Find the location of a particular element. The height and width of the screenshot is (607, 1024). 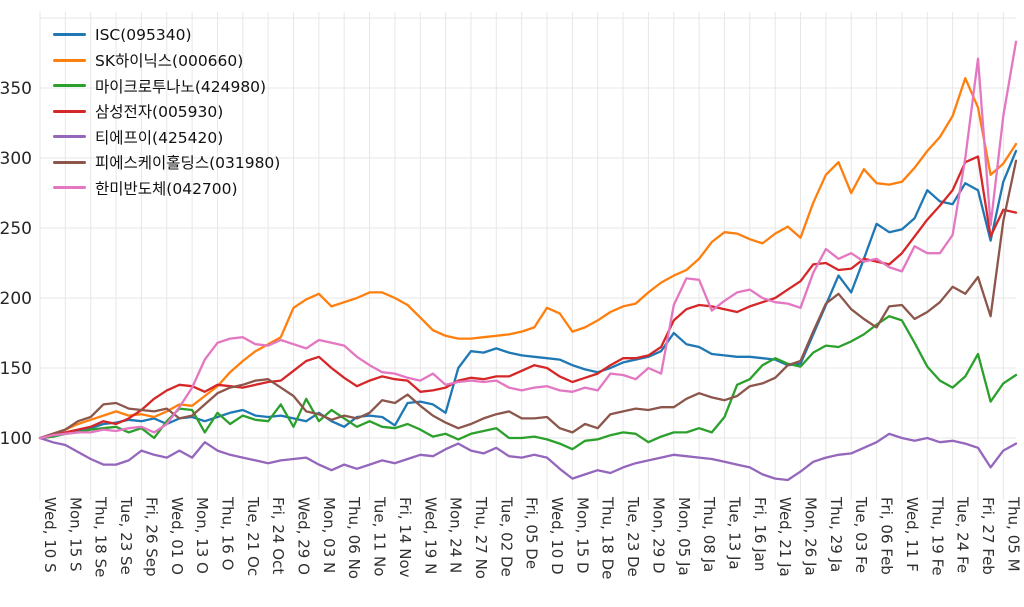

x-axis-tick-label: Wed, 11 F is located at coordinates (912, 534).